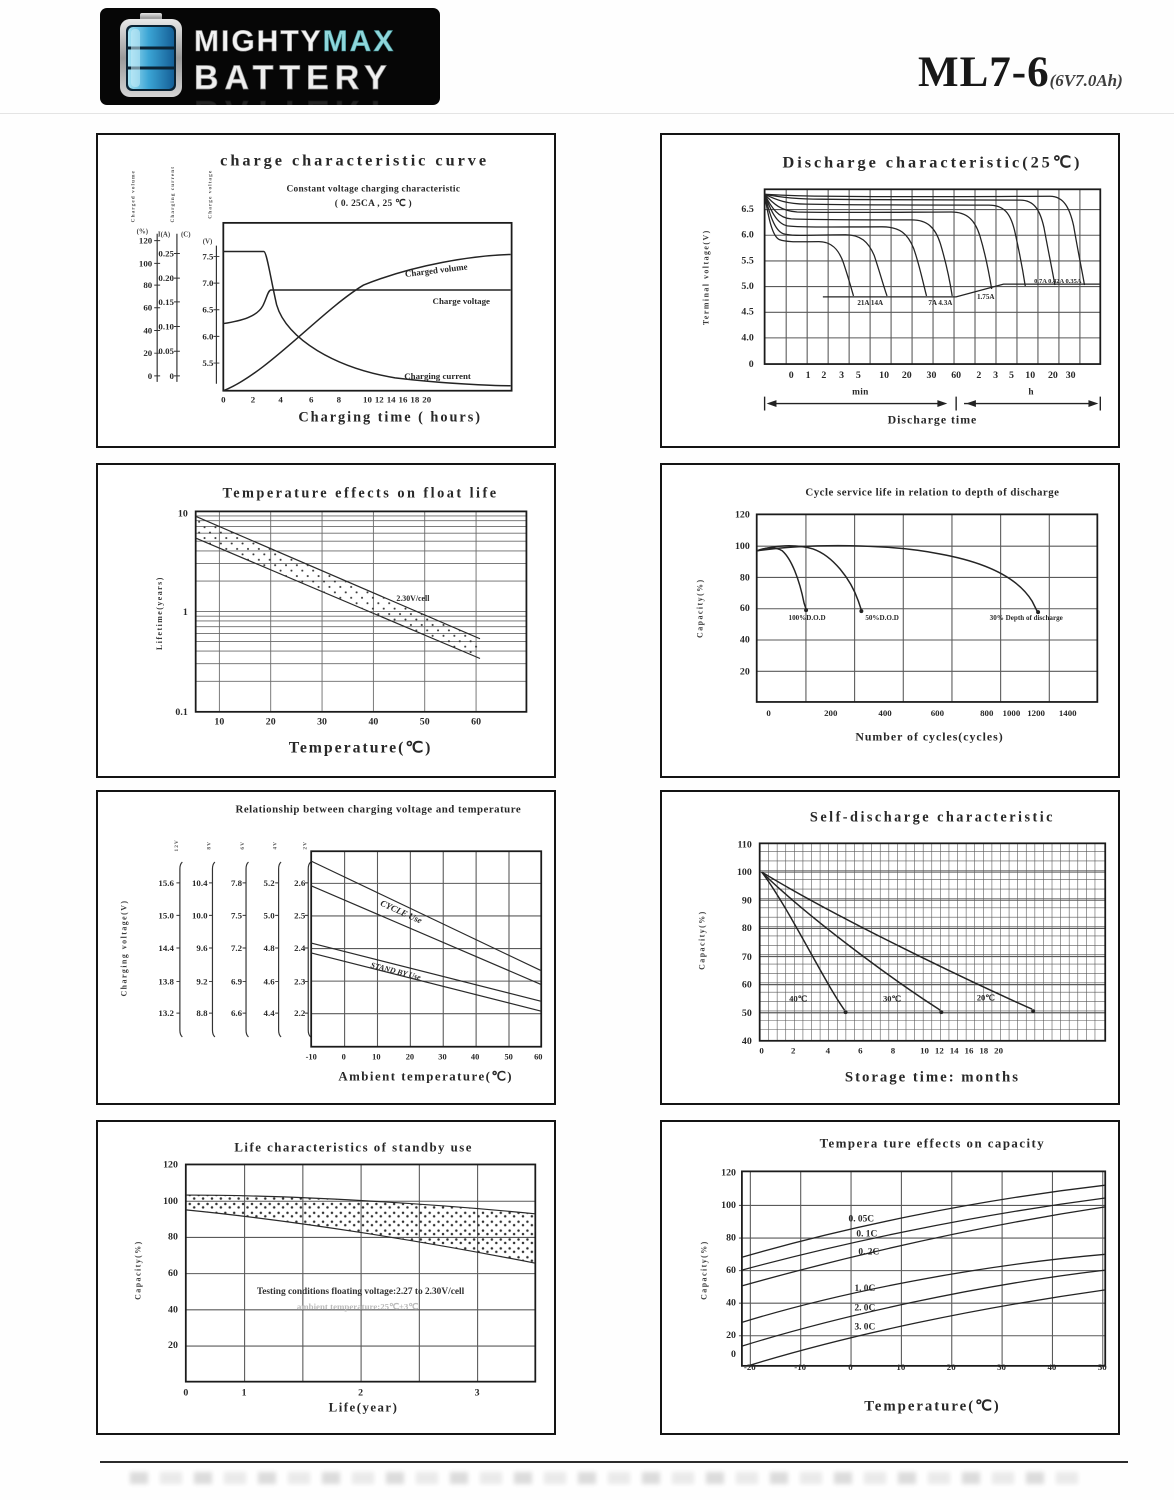  I want to click on svg-text: 2.4, so click(300, 948).